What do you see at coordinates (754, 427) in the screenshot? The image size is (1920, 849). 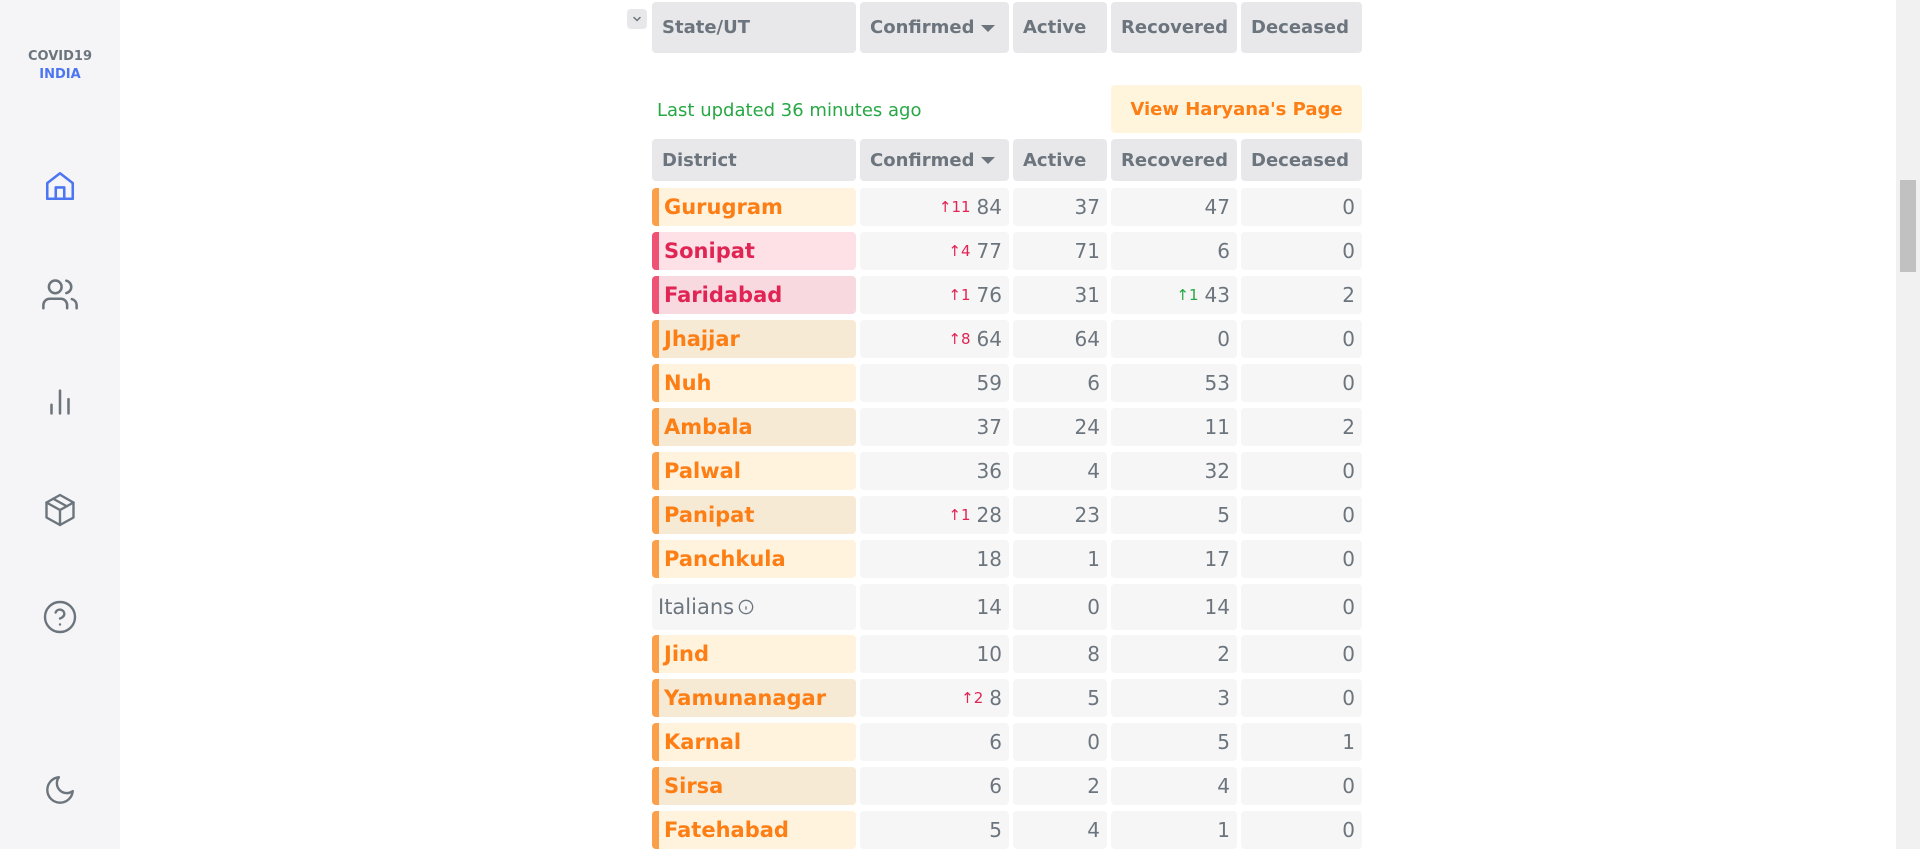 I see `district-name-cell: Ambala` at bounding box center [754, 427].